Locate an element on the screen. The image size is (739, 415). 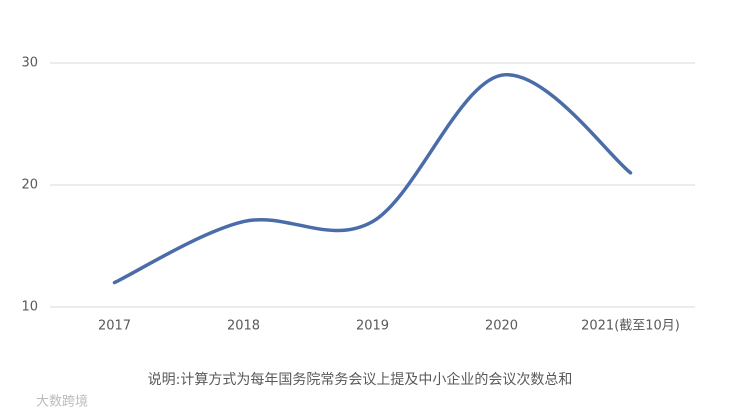
x-tick-label: 2020 is located at coordinates (501, 326).